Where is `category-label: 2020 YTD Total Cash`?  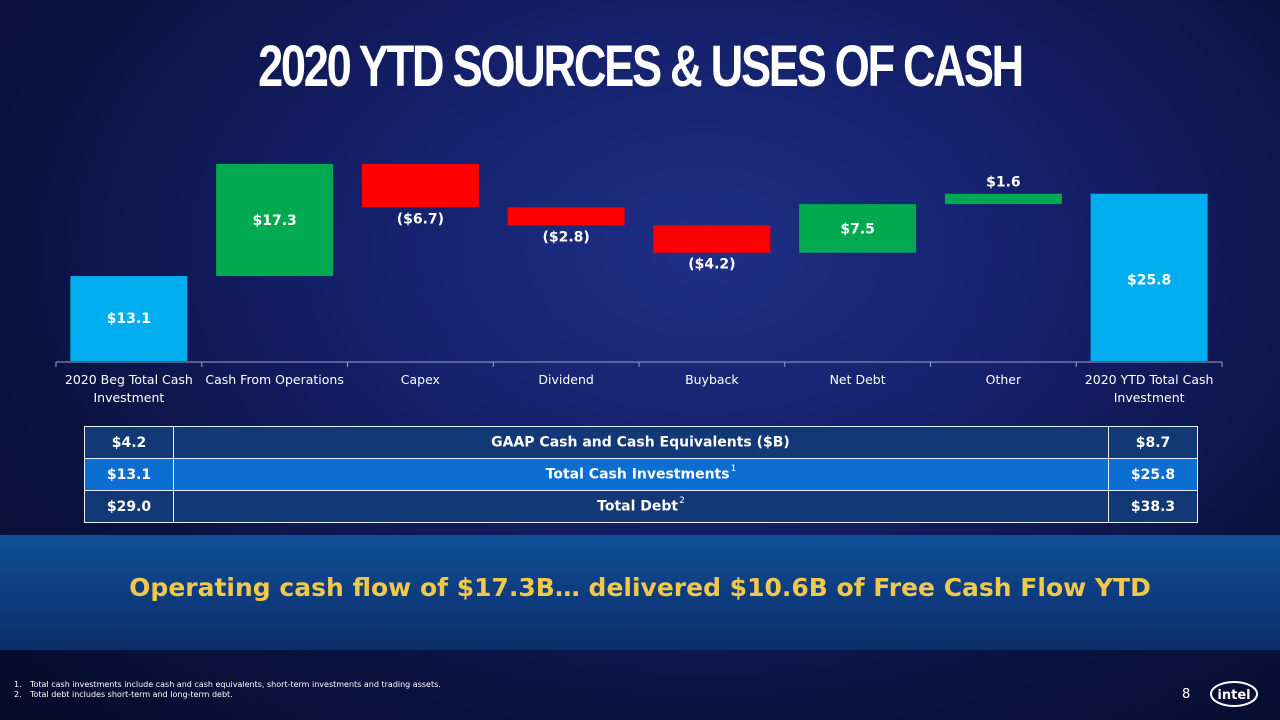
category-label: 2020 YTD Total Cash is located at coordinates (1149, 379).